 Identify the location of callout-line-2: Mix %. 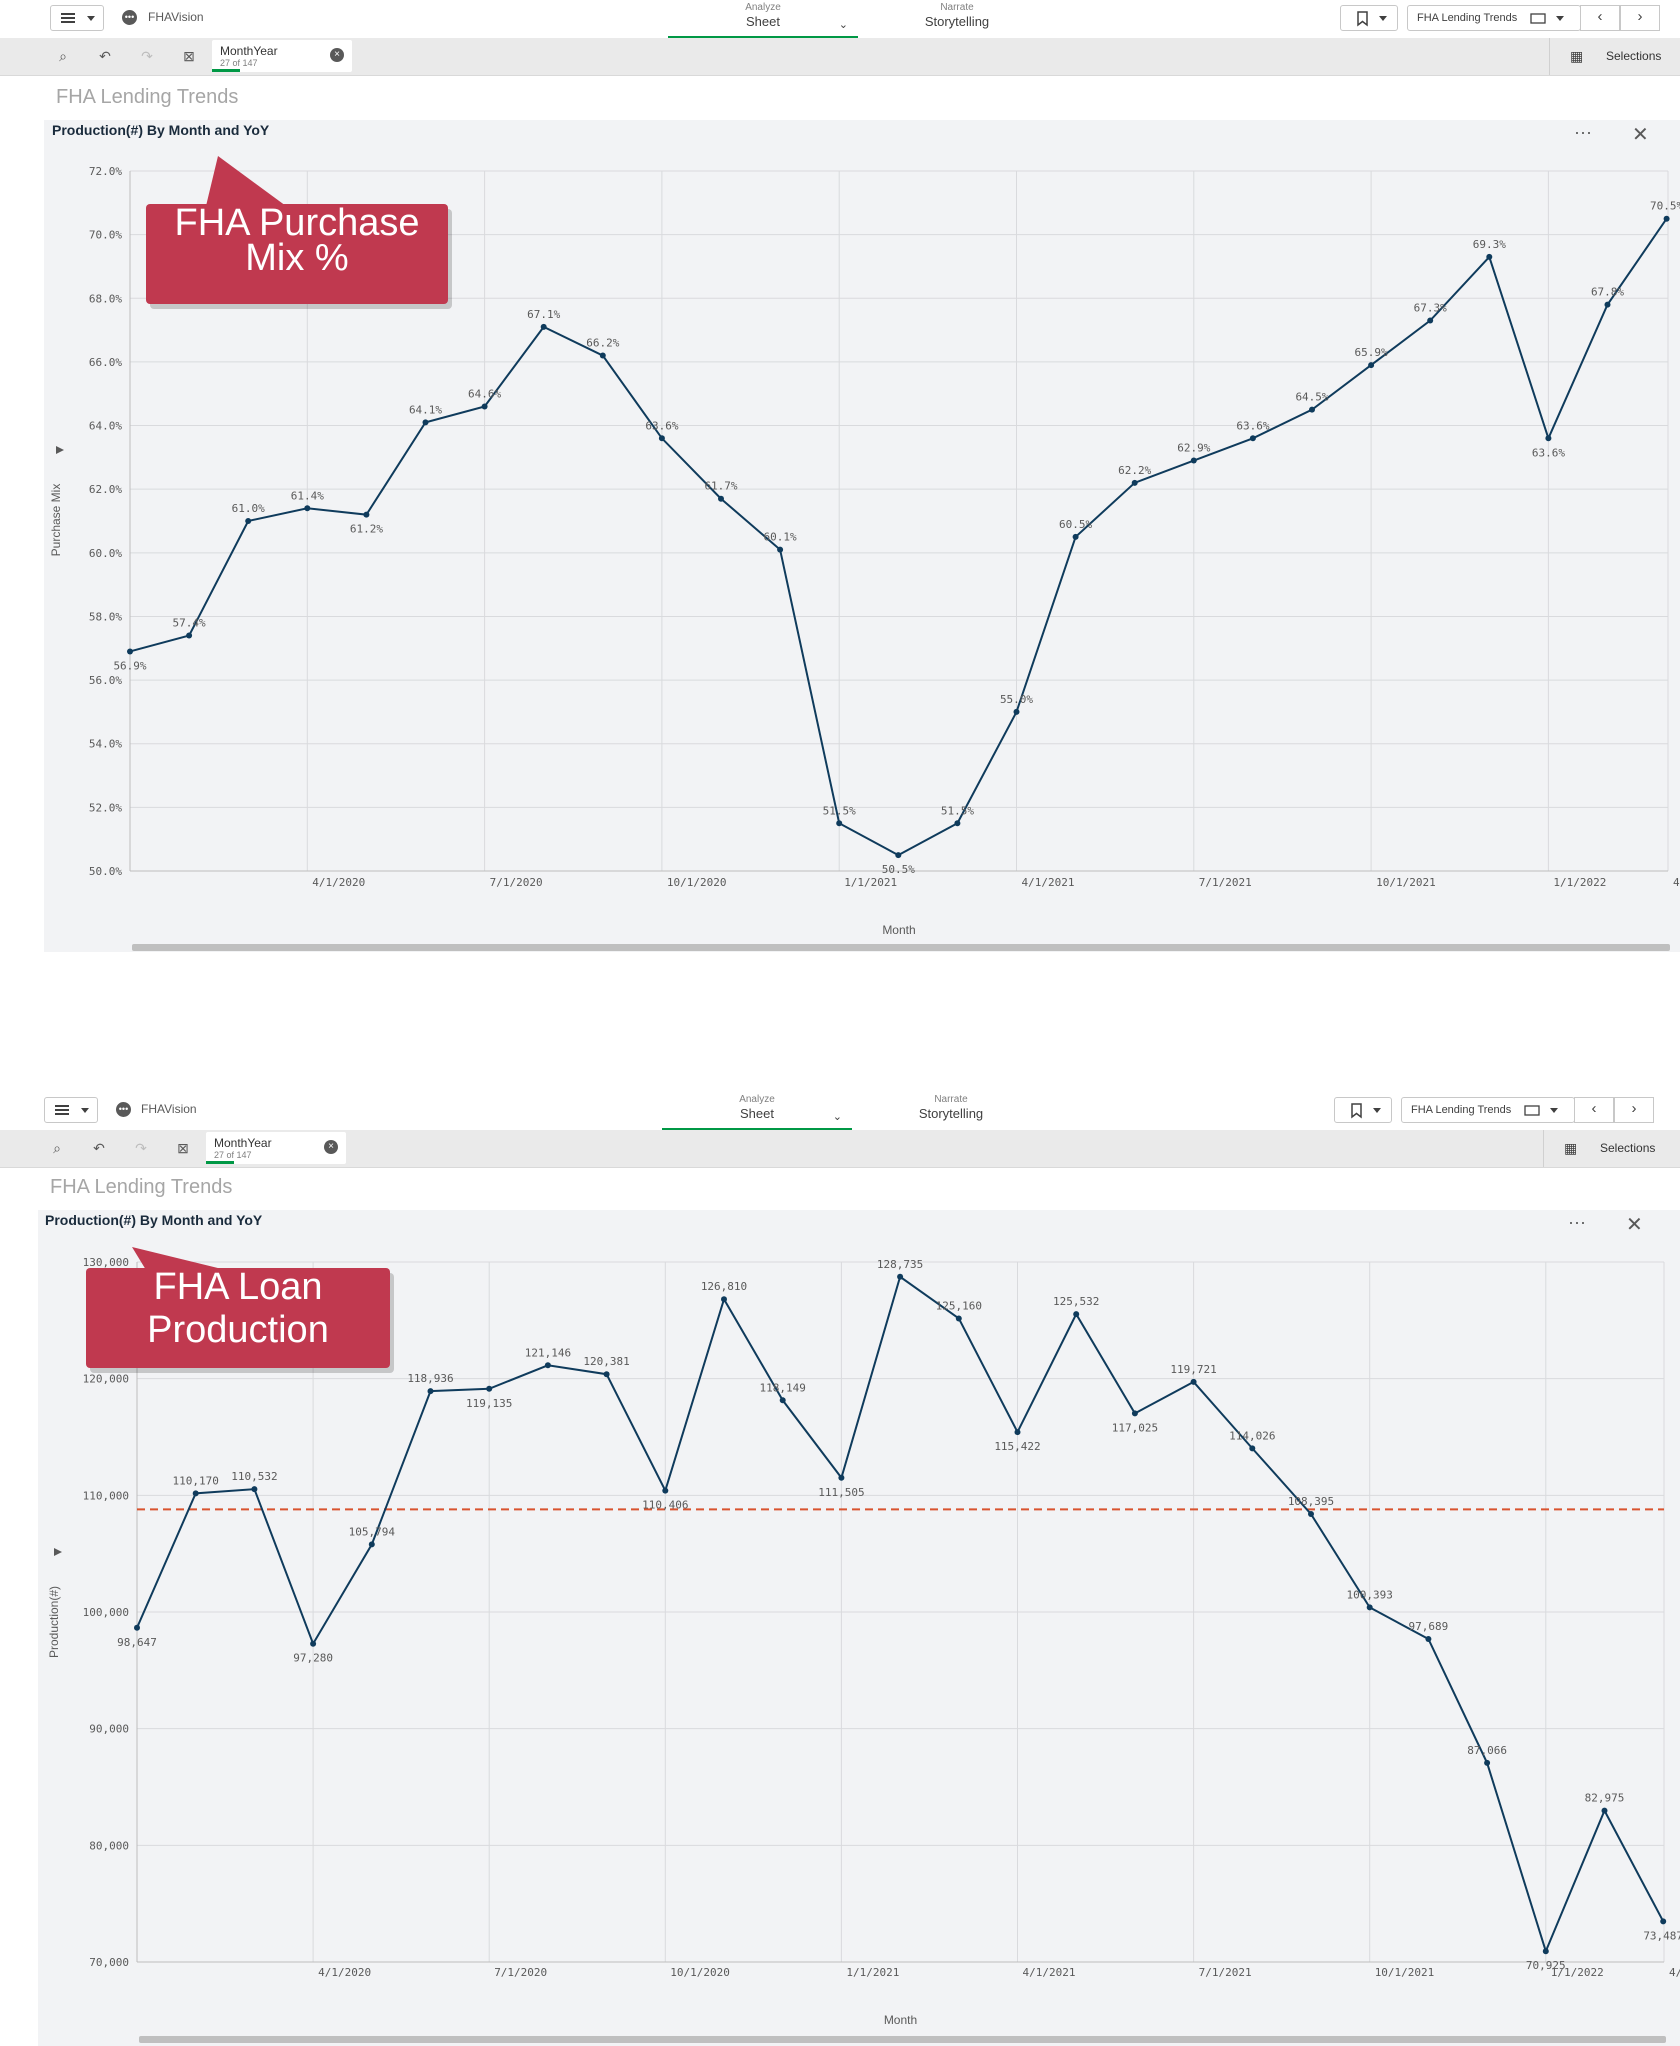
(296, 258).